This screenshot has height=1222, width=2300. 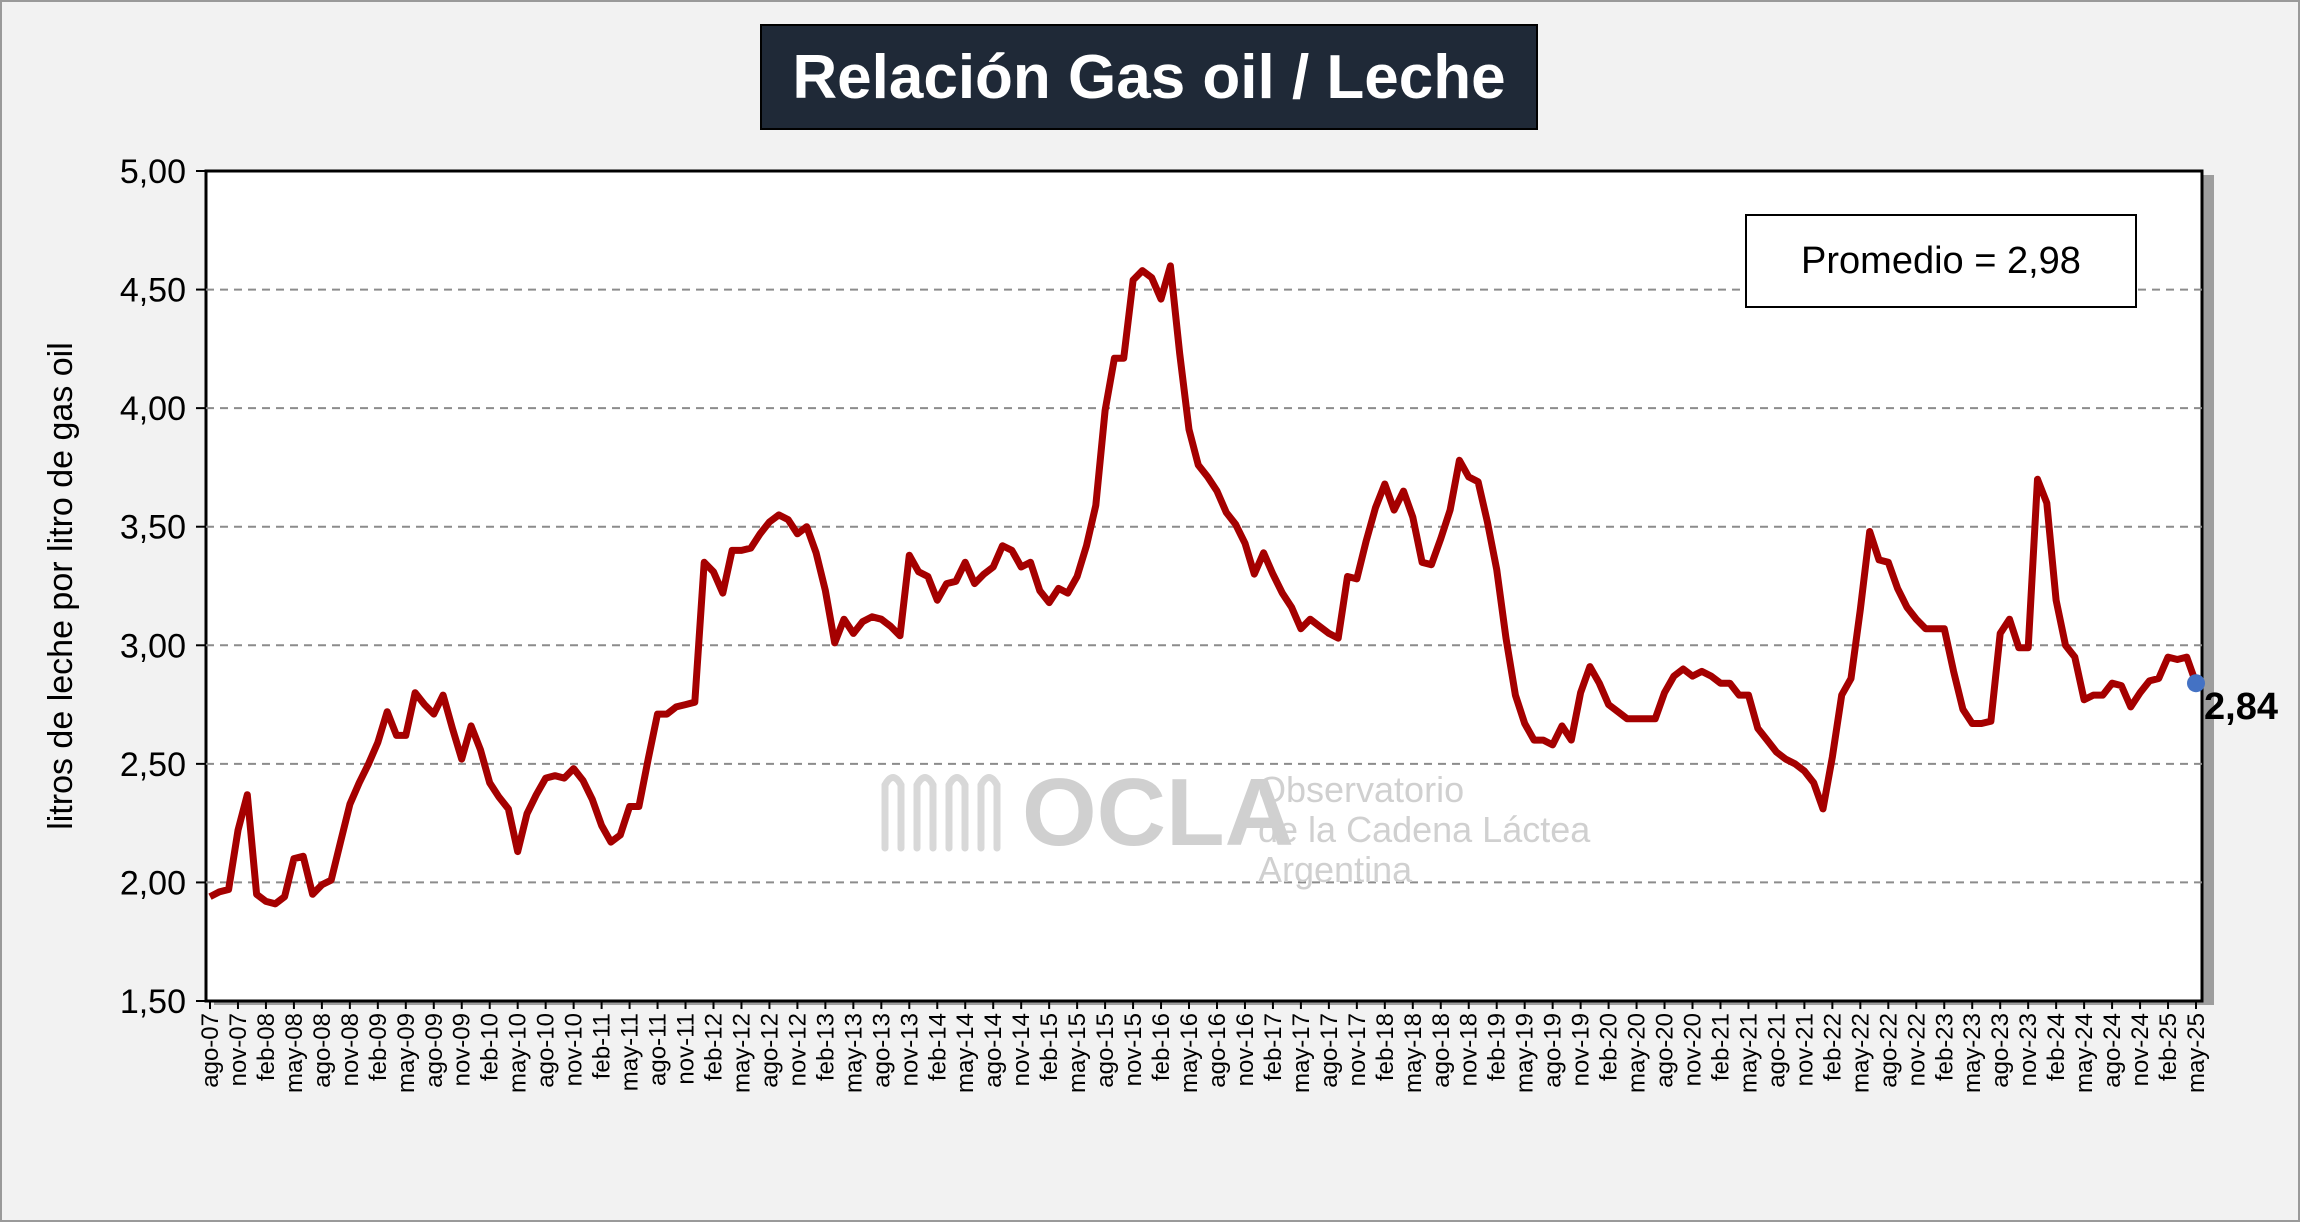 What do you see at coordinates (1357, 1049) in the screenshot?
I see `x-tick-label: nov-17` at bounding box center [1357, 1049].